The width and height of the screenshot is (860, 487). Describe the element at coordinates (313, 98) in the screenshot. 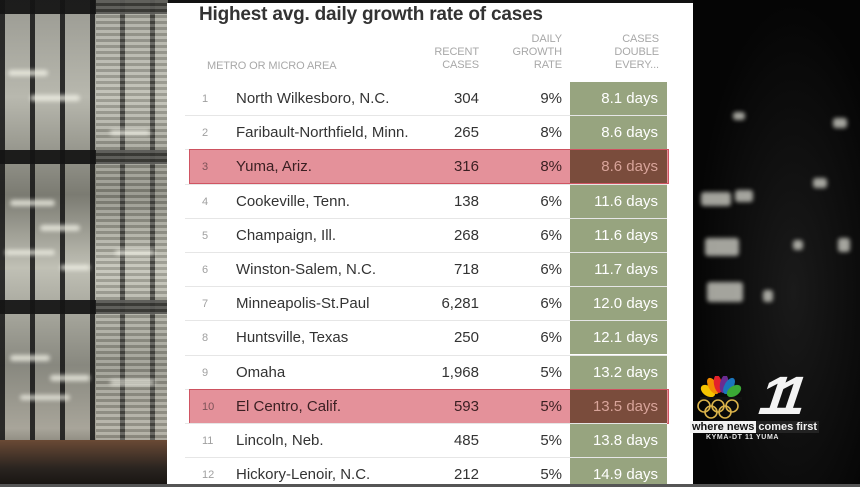

I see `row-area: North Wilkesboro, N.C.` at that location.